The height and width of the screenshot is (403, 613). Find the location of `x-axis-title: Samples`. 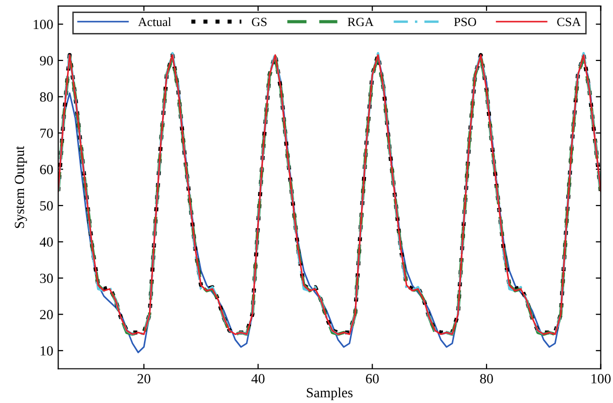

x-axis-title: Samples is located at coordinates (329, 394).